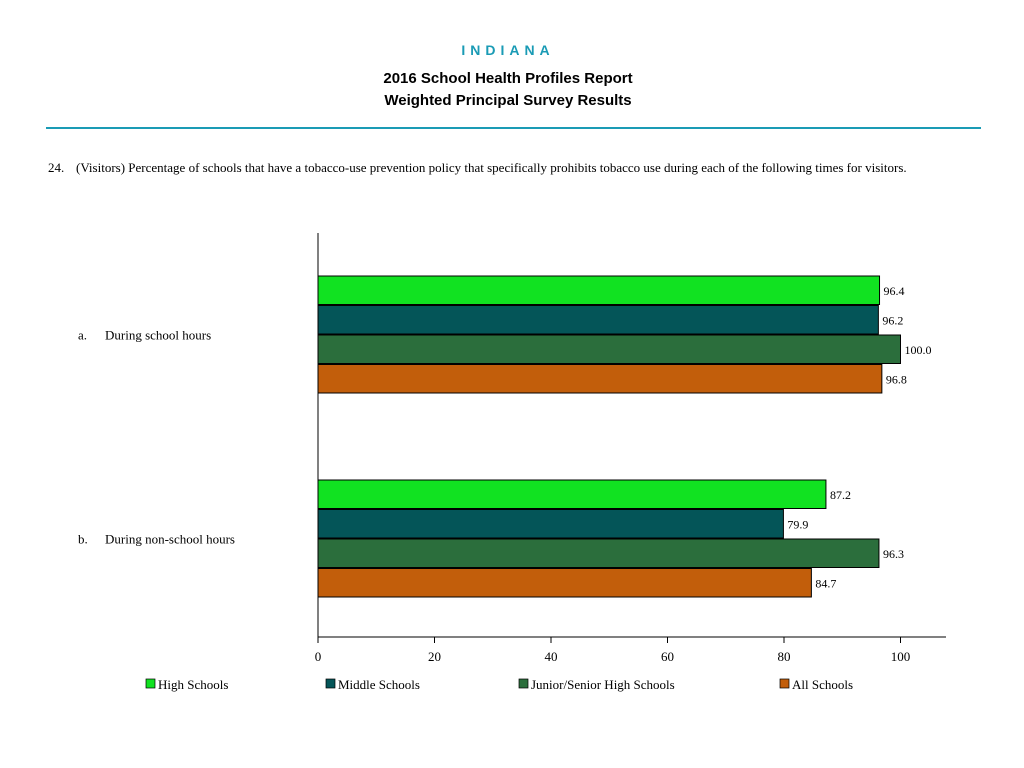 This screenshot has height=768, width=1024. I want to click on x-tick-label: 80, so click(784, 656).